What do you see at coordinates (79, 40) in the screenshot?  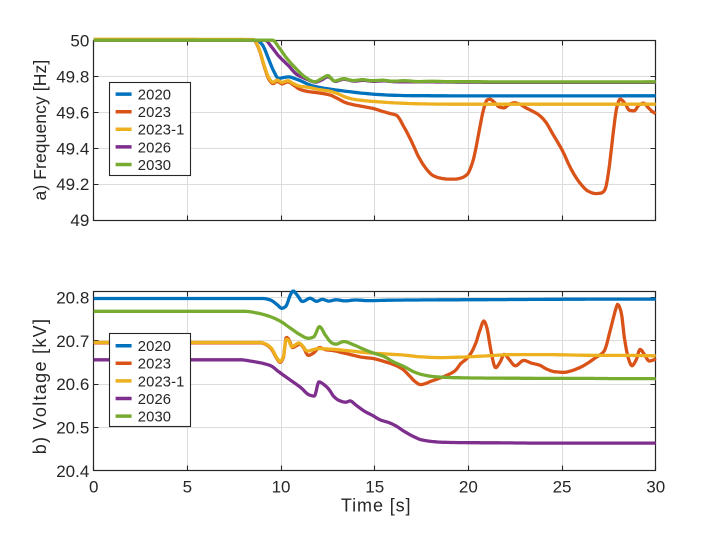 I see `svg-text: 50` at bounding box center [79, 40].